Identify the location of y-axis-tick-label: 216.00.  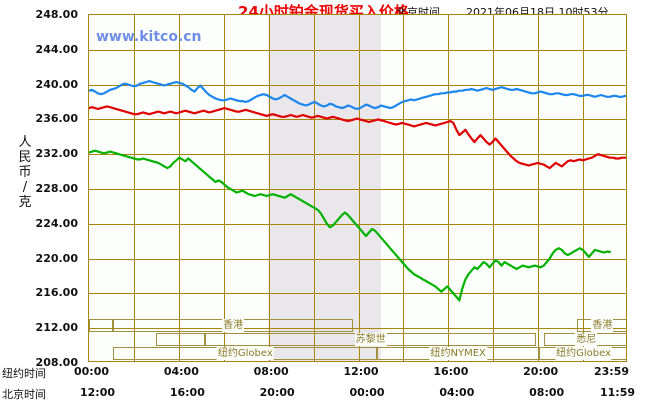
(56, 293).